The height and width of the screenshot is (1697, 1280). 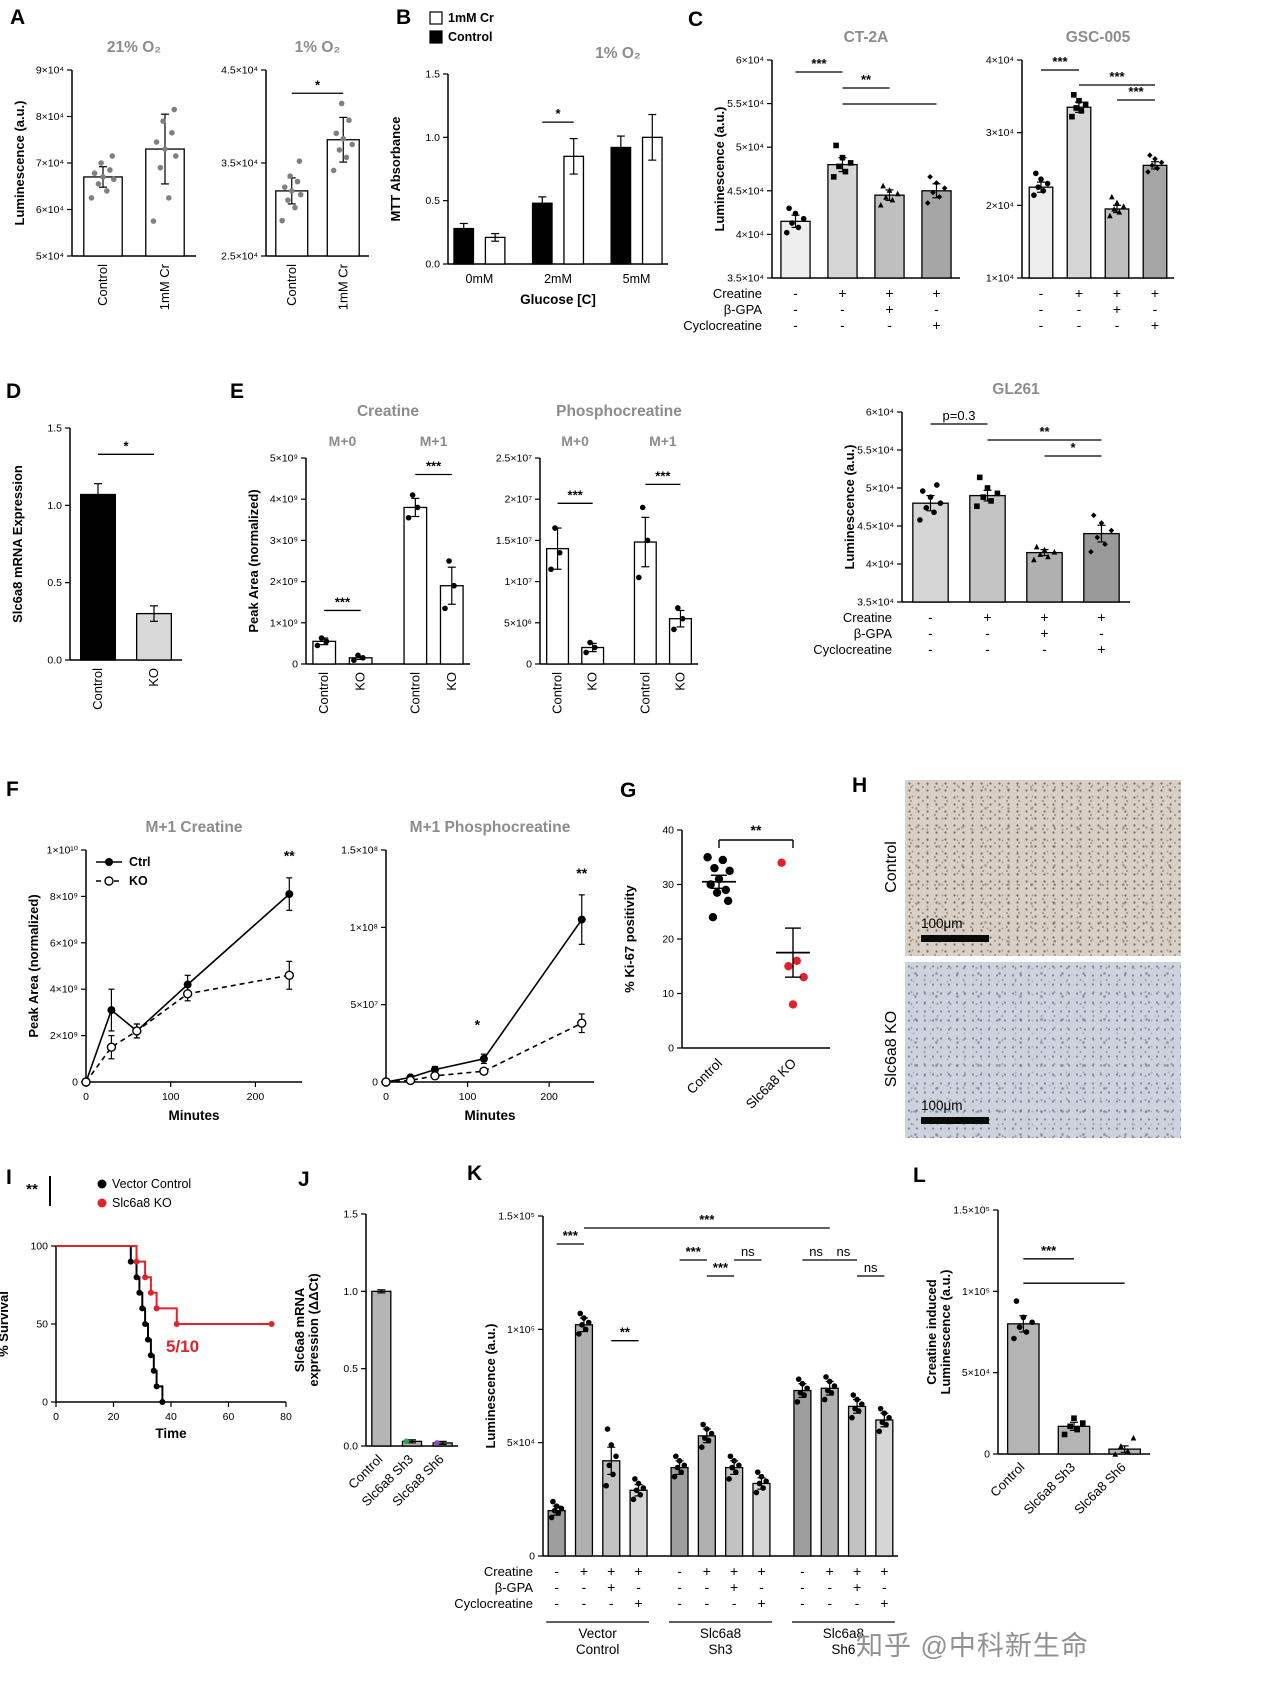 I want to click on svg-text: 4×10⁴, so click(x=1000, y=61).